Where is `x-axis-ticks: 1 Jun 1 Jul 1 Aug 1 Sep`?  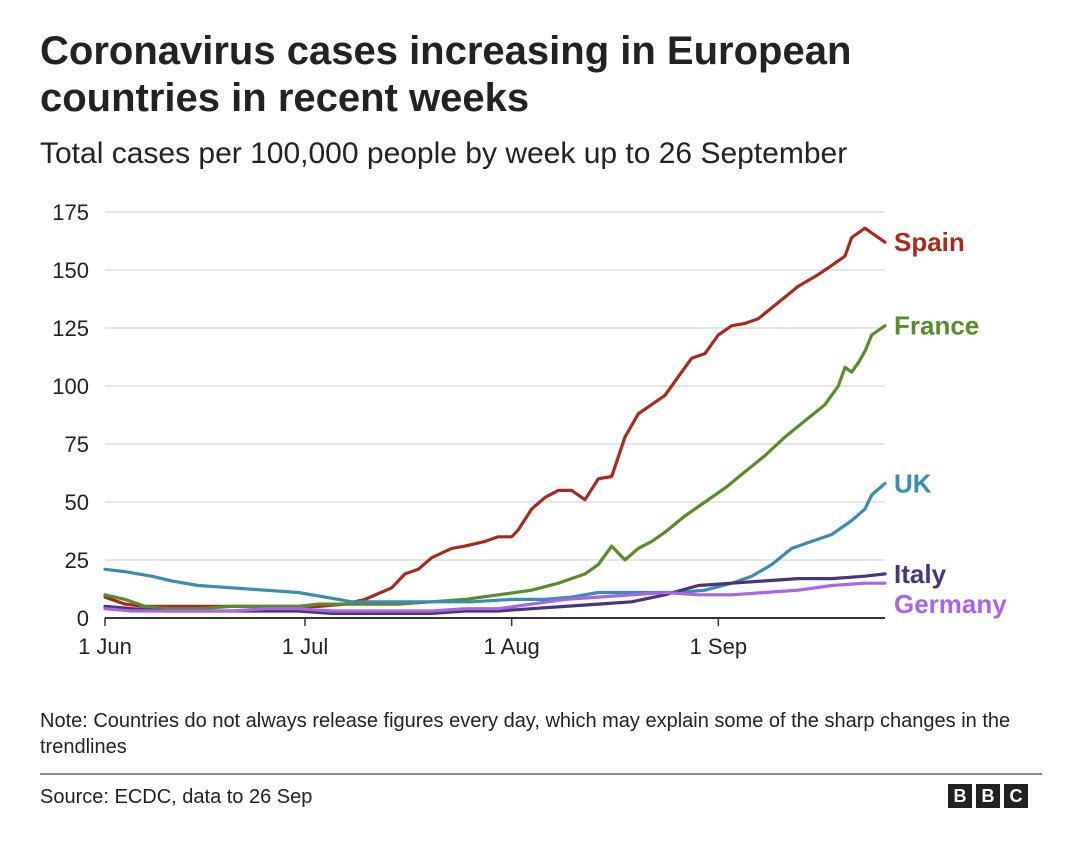 x-axis-ticks: 1 Jun 1 Jul 1 Aug 1 Sep is located at coordinates (412, 638).